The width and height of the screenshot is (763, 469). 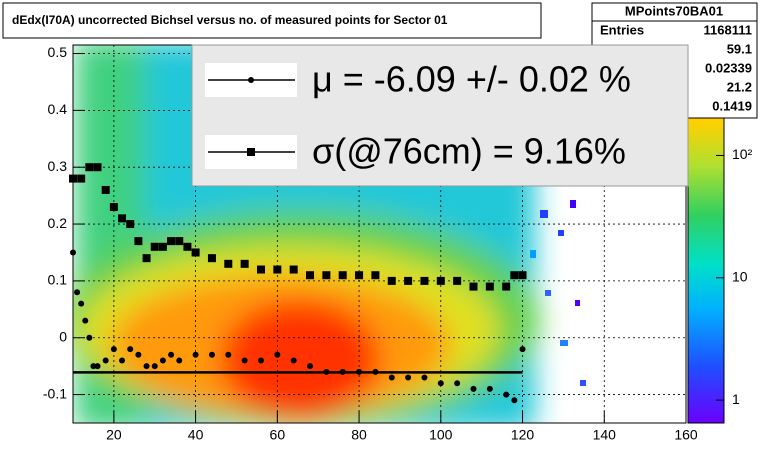 What do you see at coordinates (63, 336) in the screenshot?
I see `y-tick-label: 0` at bounding box center [63, 336].